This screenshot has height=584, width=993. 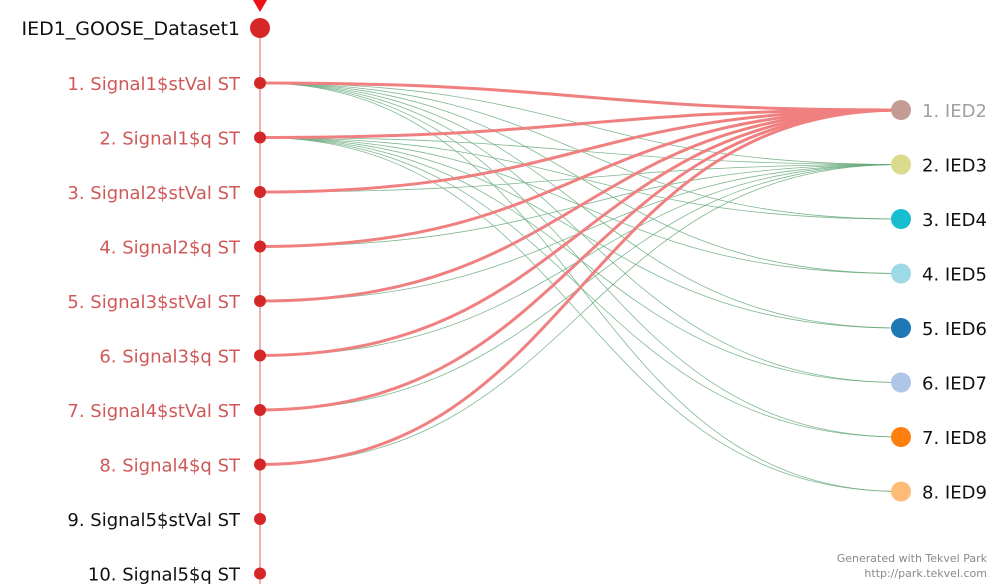 What do you see at coordinates (154, 193) in the screenshot?
I see `signal-label: 3. Signal2$stVal ST` at bounding box center [154, 193].